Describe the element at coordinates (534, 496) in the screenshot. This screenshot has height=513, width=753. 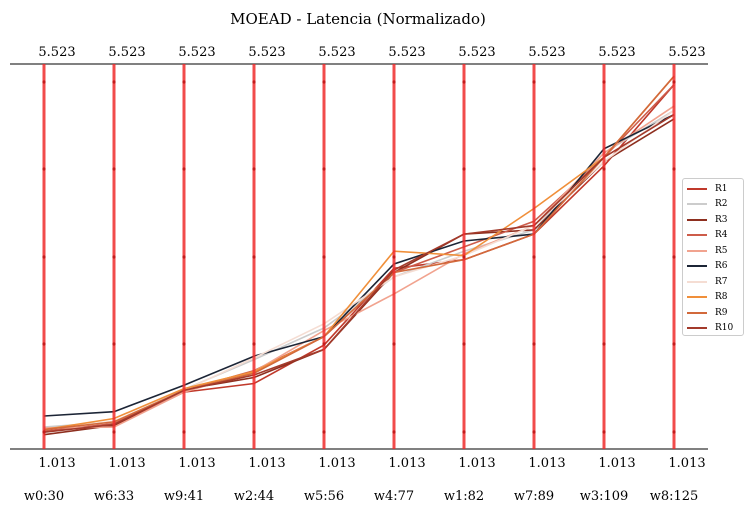
I see `axis-name-label: w7:89` at that location.